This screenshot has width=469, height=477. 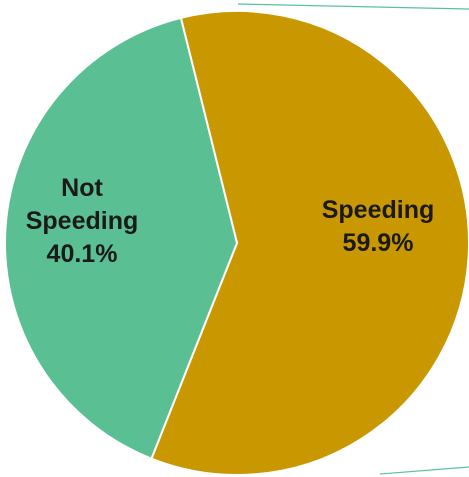 I want to click on frame-line-top, so click(x=353, y=6).